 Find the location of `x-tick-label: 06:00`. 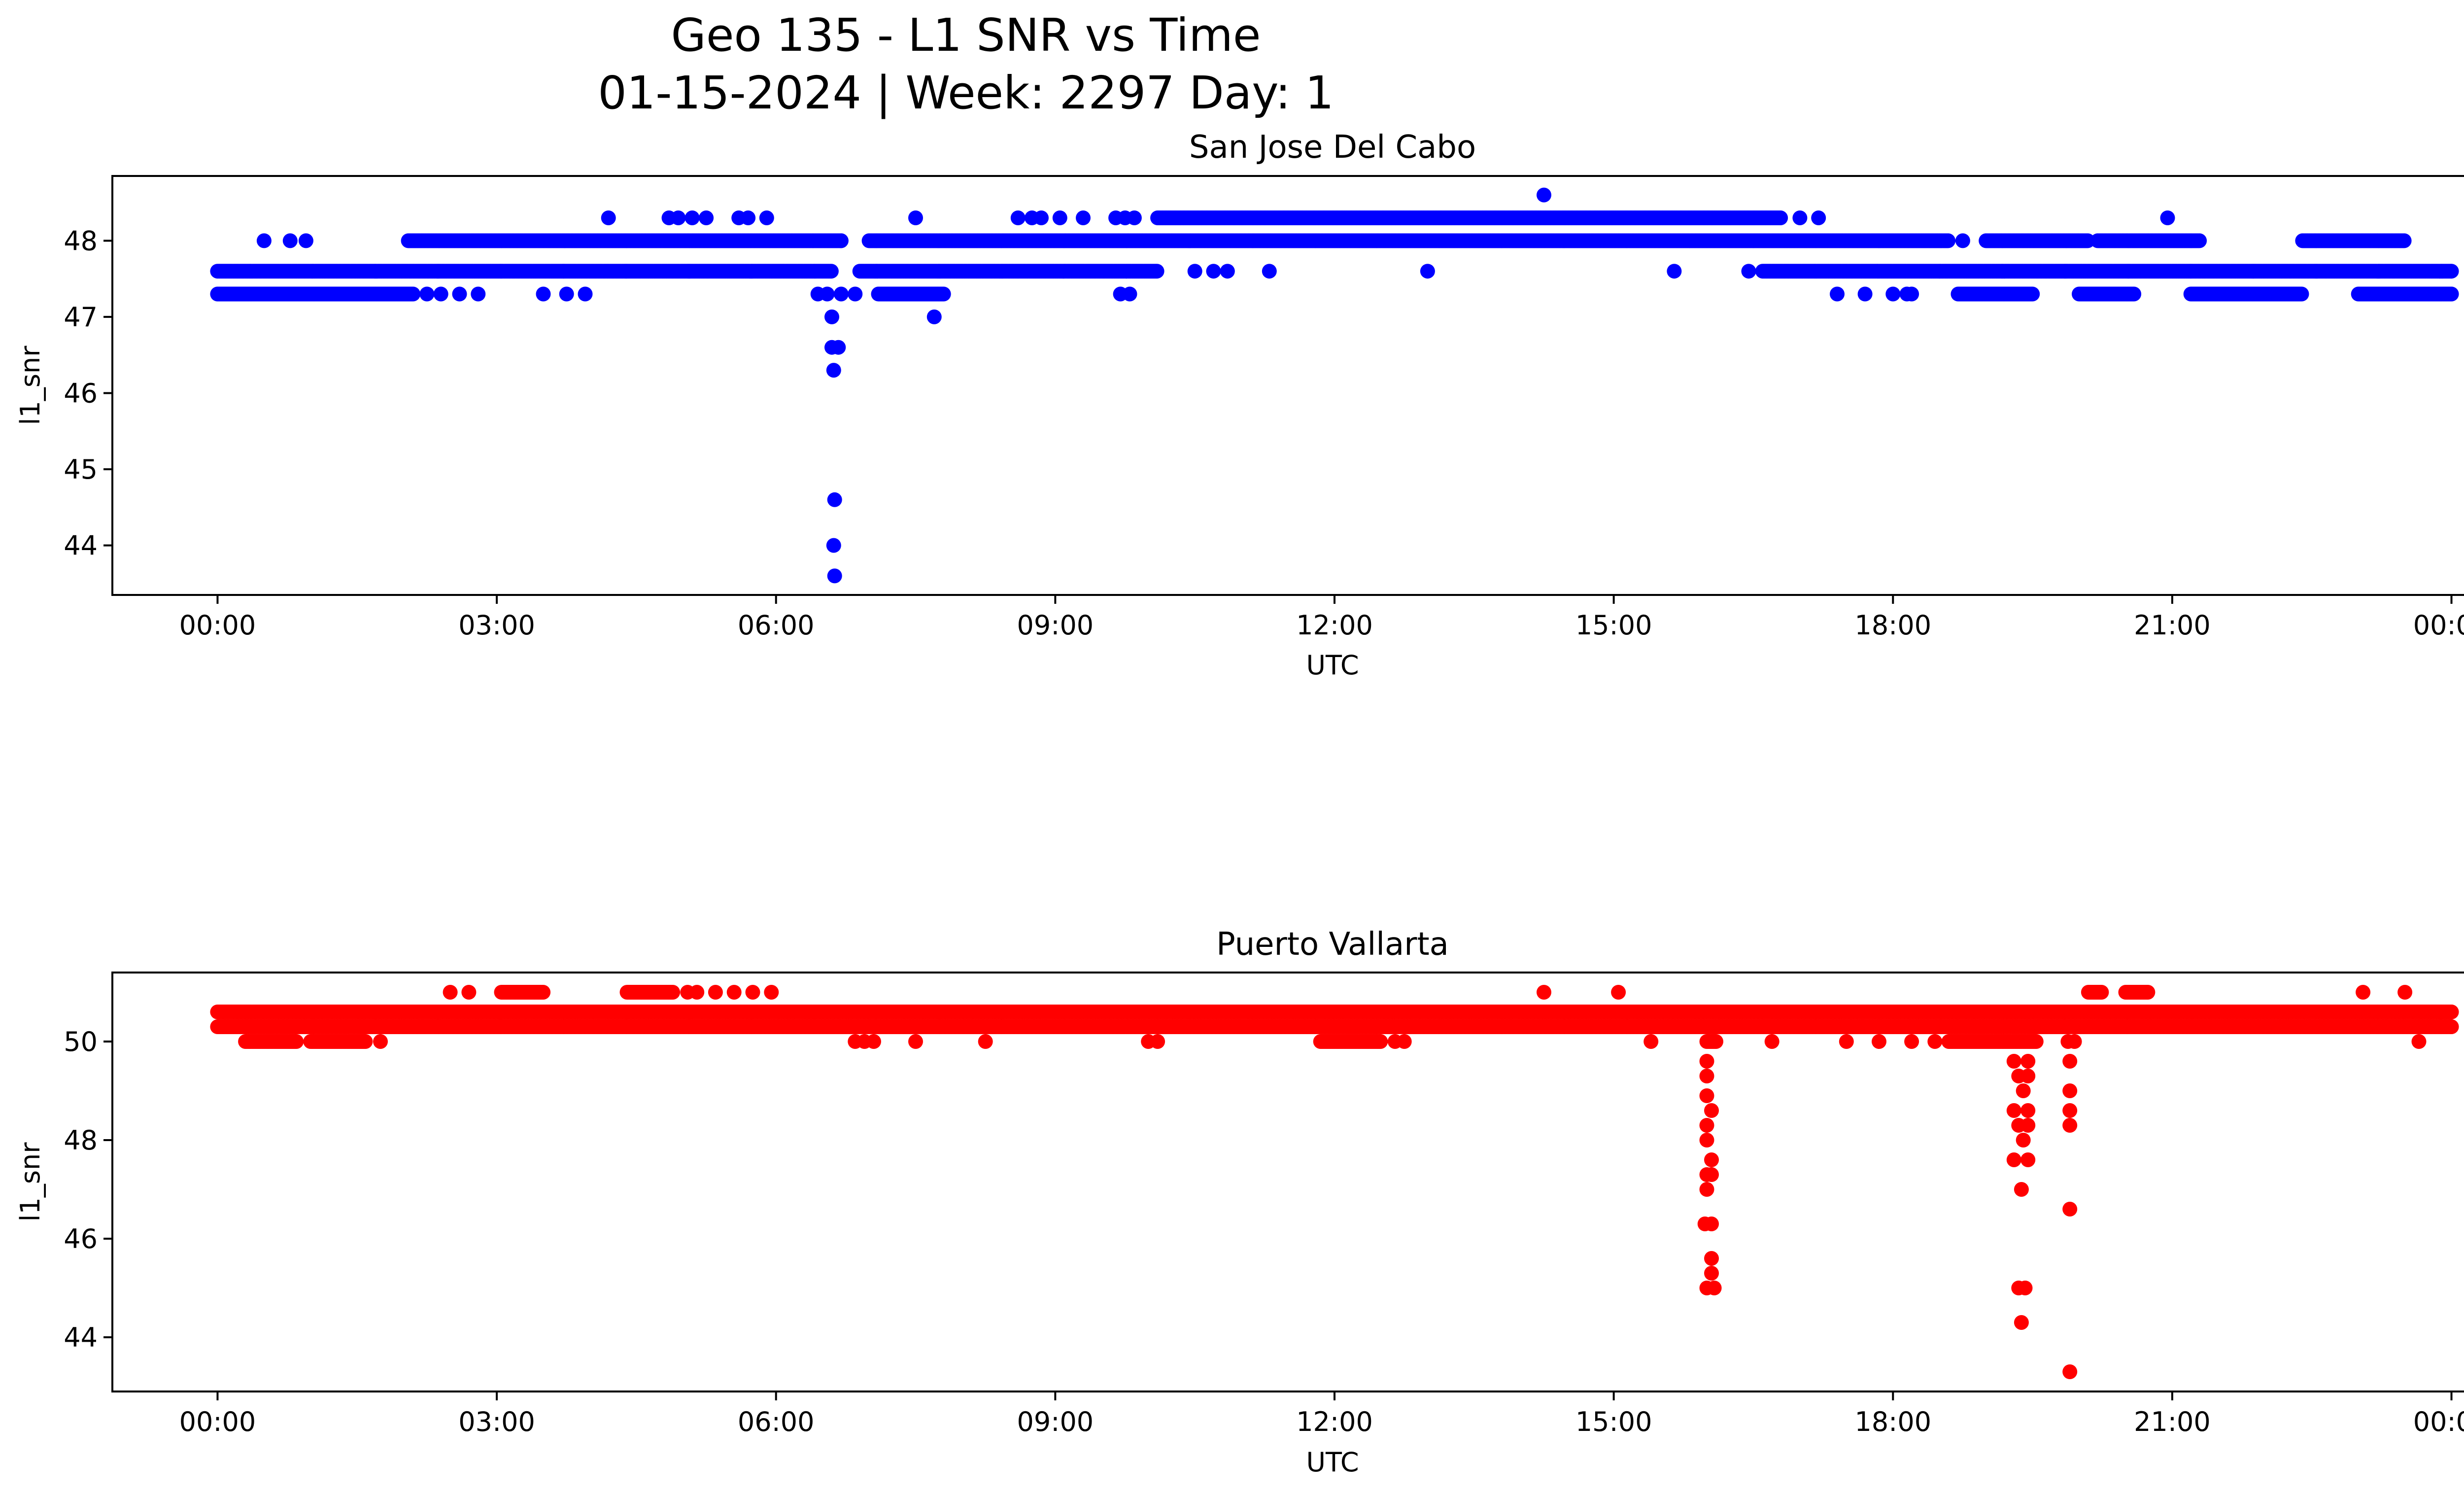

x-tick-label: 06:00 is located at coordinates (776, 625).